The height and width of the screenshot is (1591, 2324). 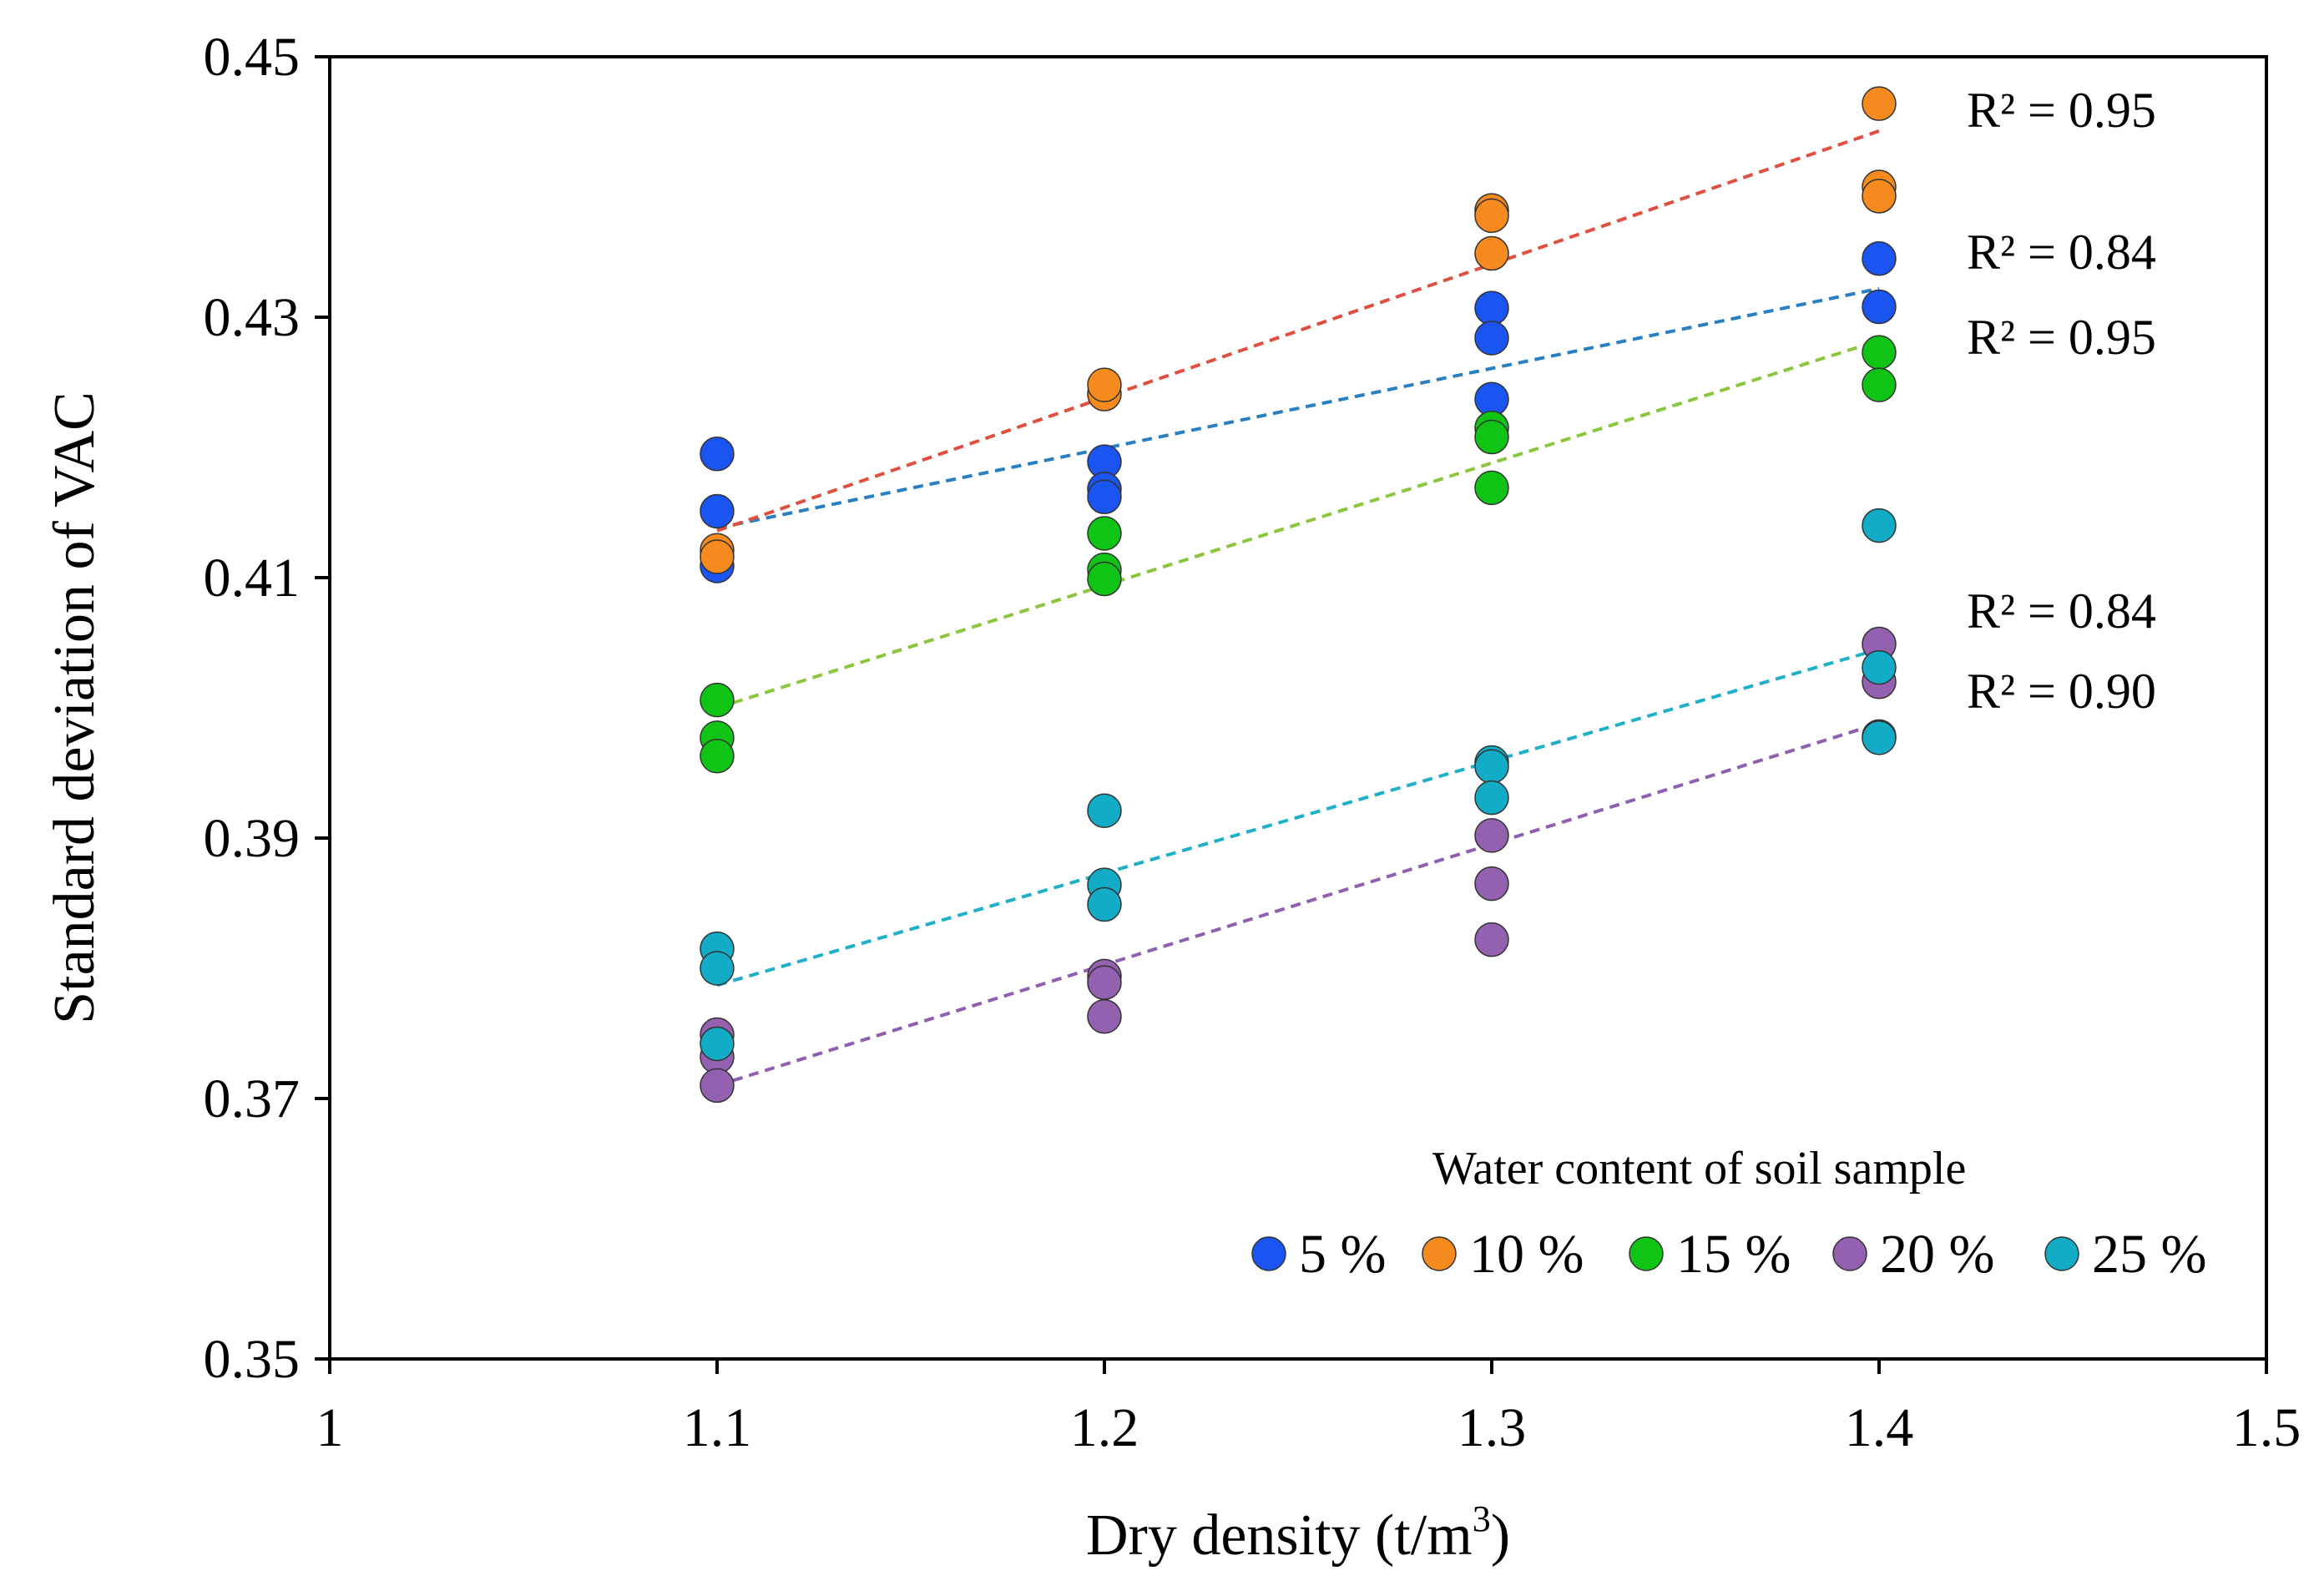 What do you see at coordinates (2149, 1254) in the screenshot?
I see `legend-label: 25 %` at bounding box center [2149, 1254].